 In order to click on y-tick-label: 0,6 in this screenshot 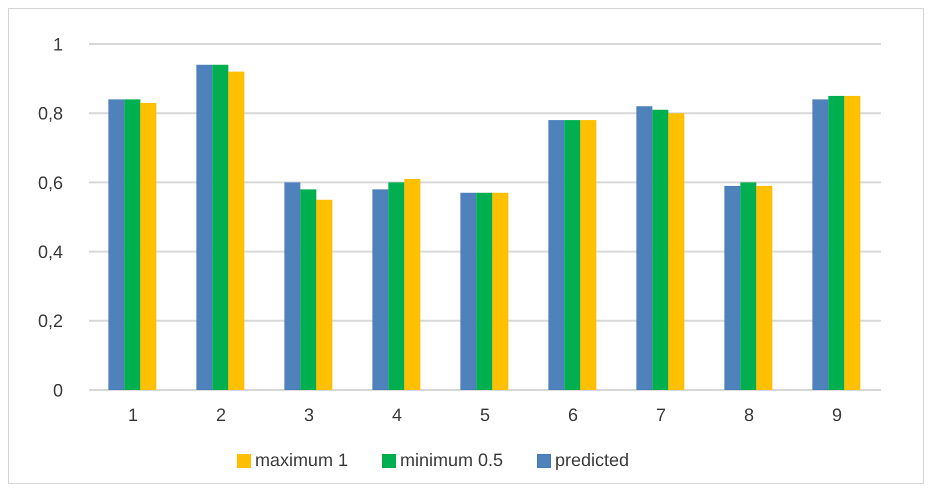, I will do `click(50, 182)`.